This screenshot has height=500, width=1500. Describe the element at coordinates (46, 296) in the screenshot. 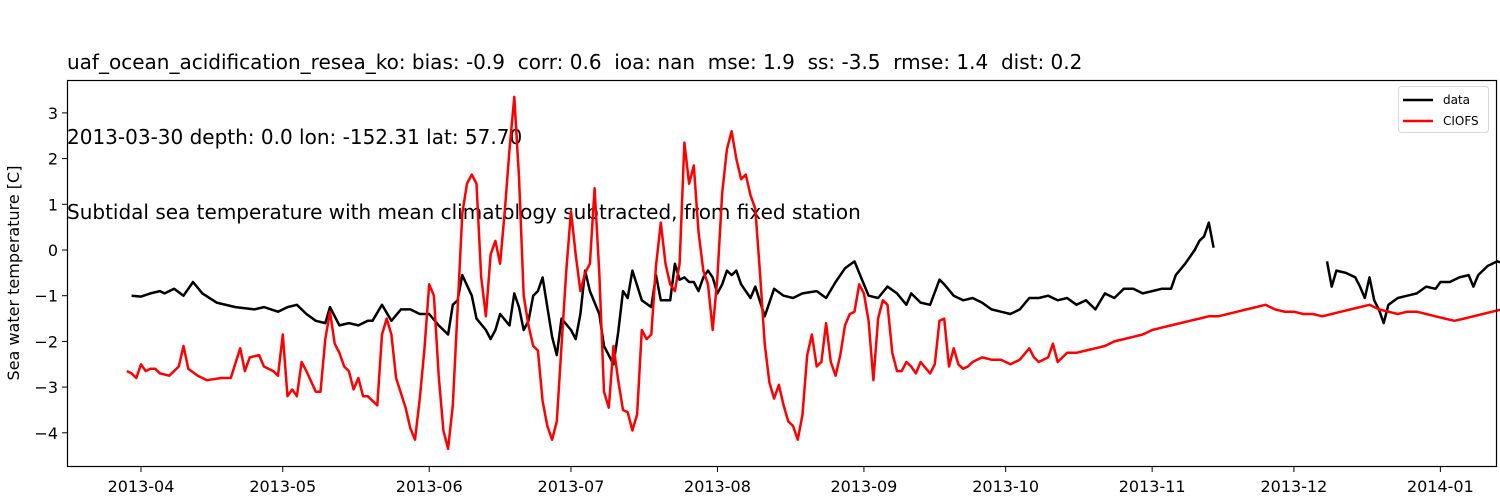

I see `y-tick-label: −1` at that location.